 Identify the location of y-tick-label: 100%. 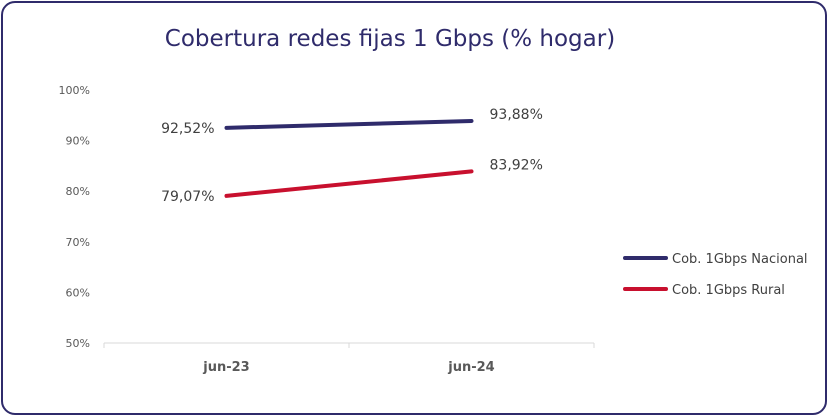
(74, 90).